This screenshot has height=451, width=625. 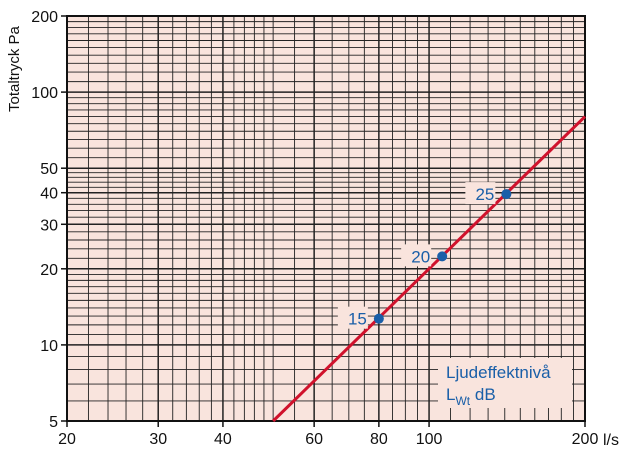 What do you see at coordinates (450, 394) in the screenshot?
I see `legend-symbol: L` at bounding box center [450, 394].